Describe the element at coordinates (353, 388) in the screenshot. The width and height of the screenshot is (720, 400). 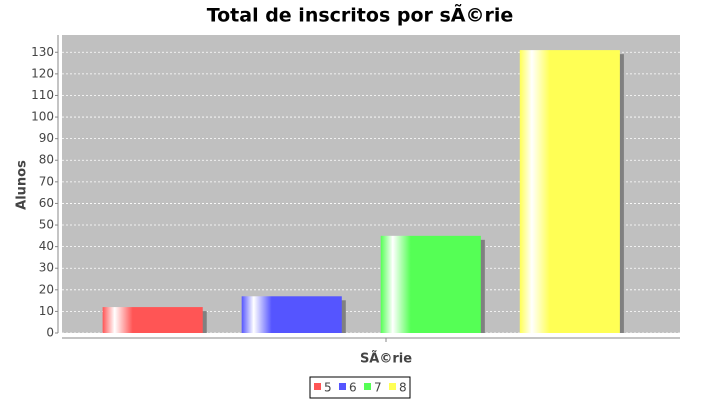
I see `legend-label: 6` at that location.